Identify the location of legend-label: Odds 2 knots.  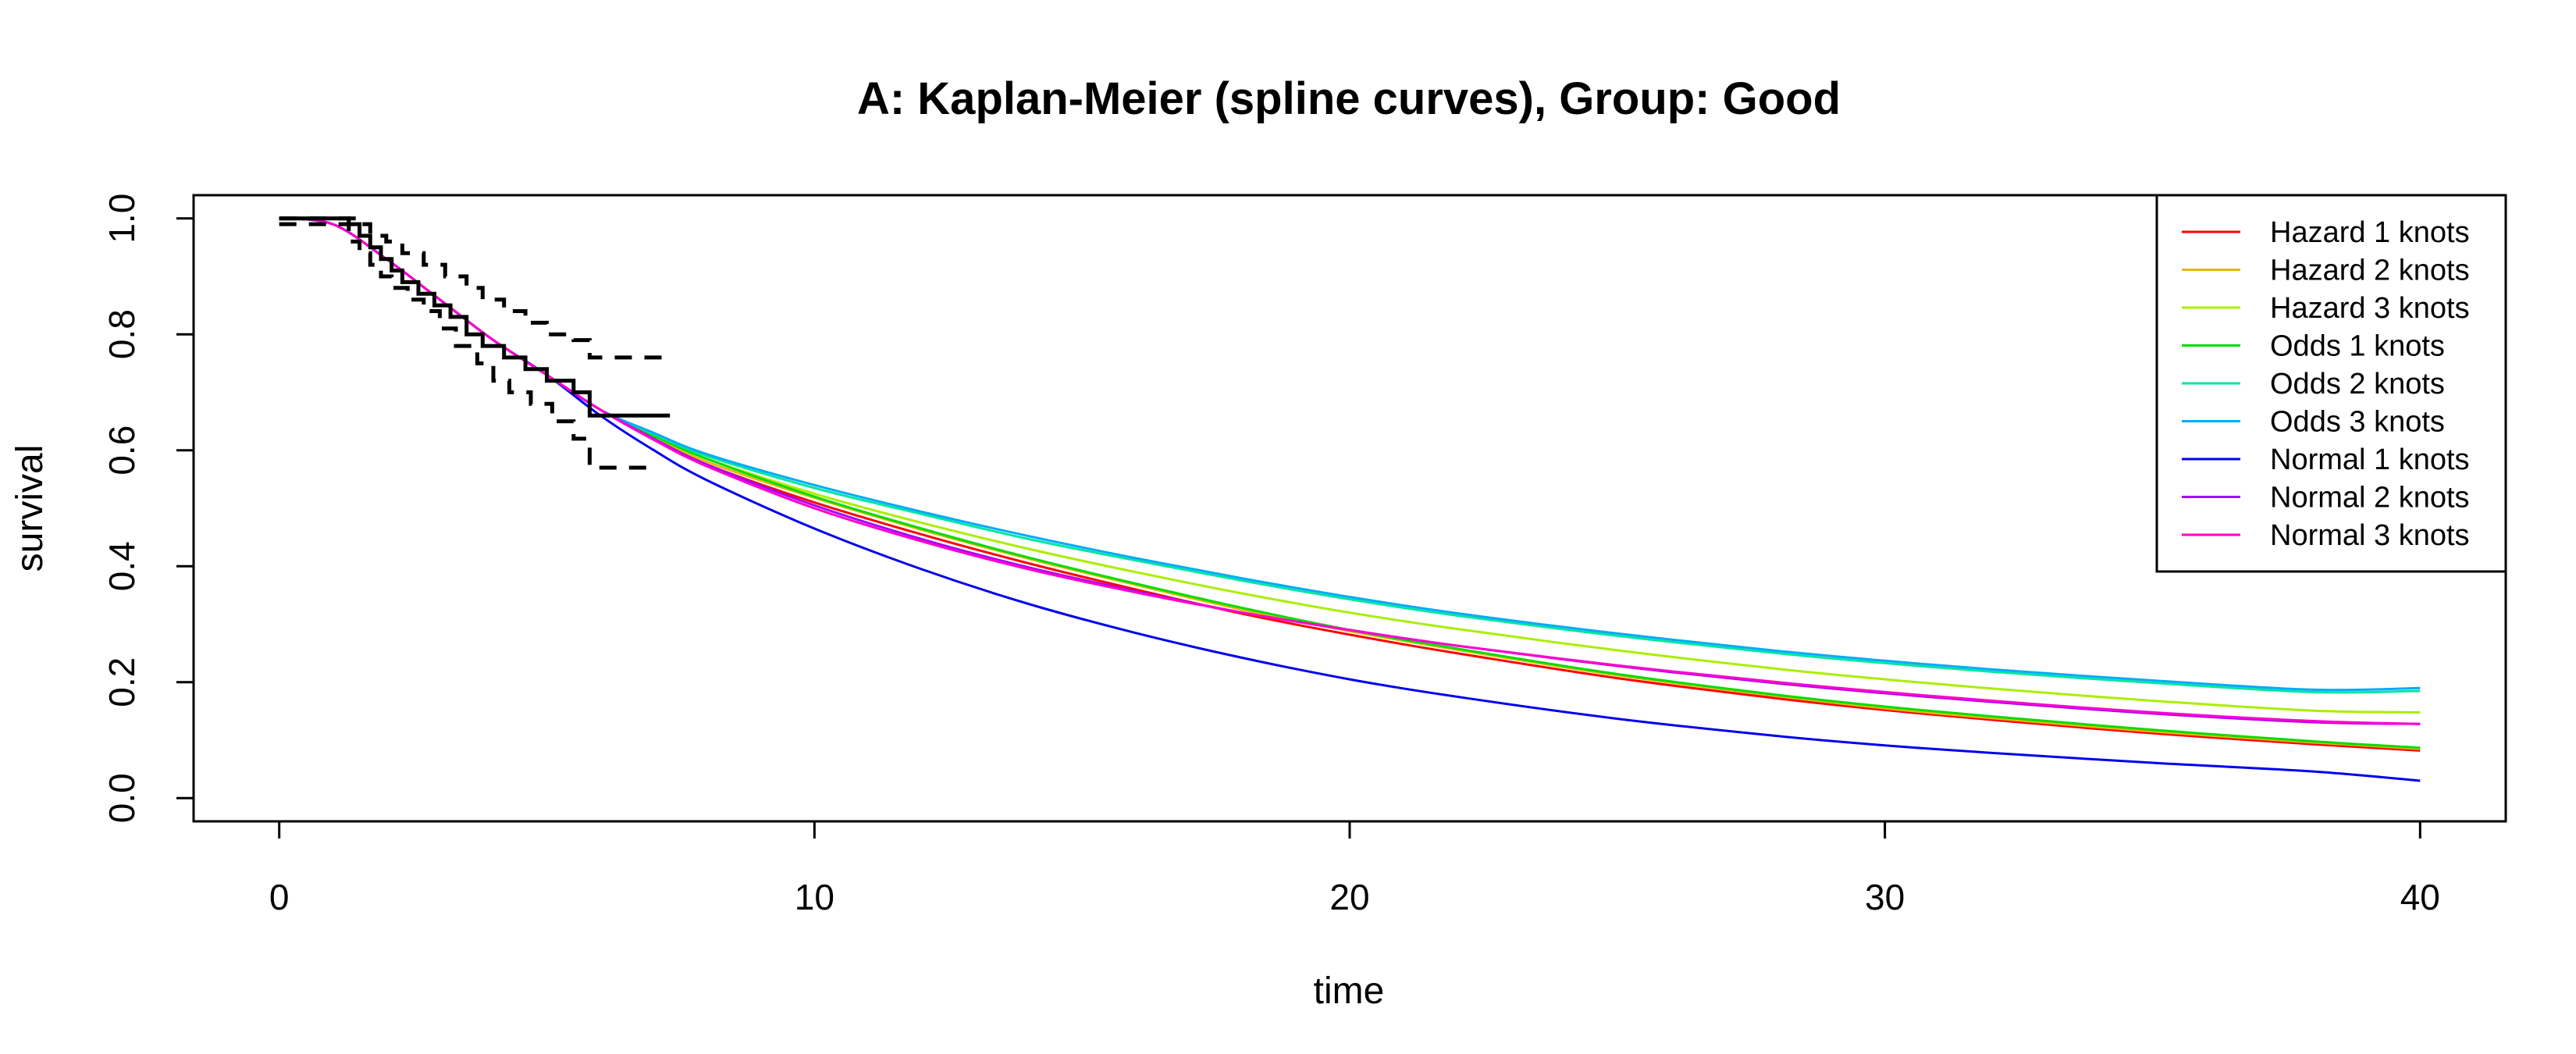
(2357, 384).